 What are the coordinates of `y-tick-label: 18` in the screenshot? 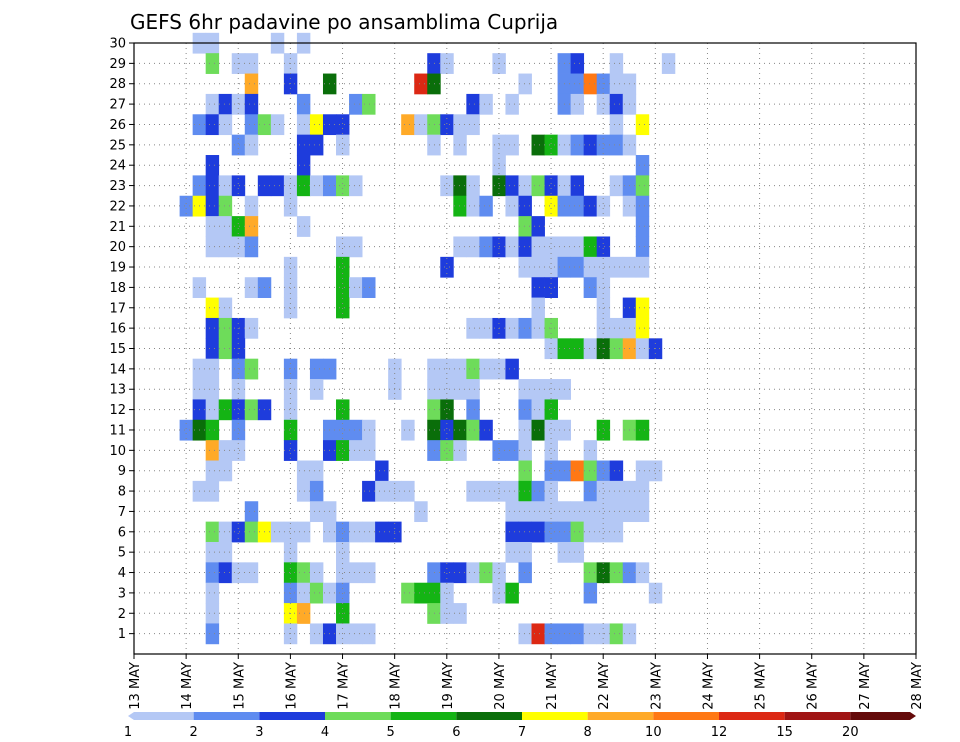 It's located at (117, 288).